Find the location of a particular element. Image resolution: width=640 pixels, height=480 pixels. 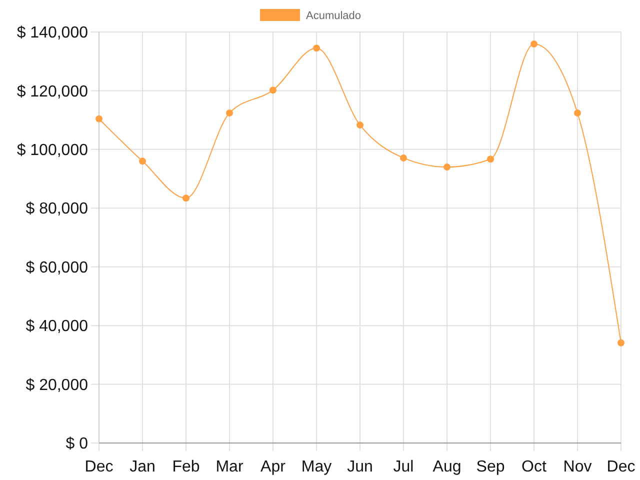

y-tick-label: $ 20,000 is located at coordinates (57, 385).